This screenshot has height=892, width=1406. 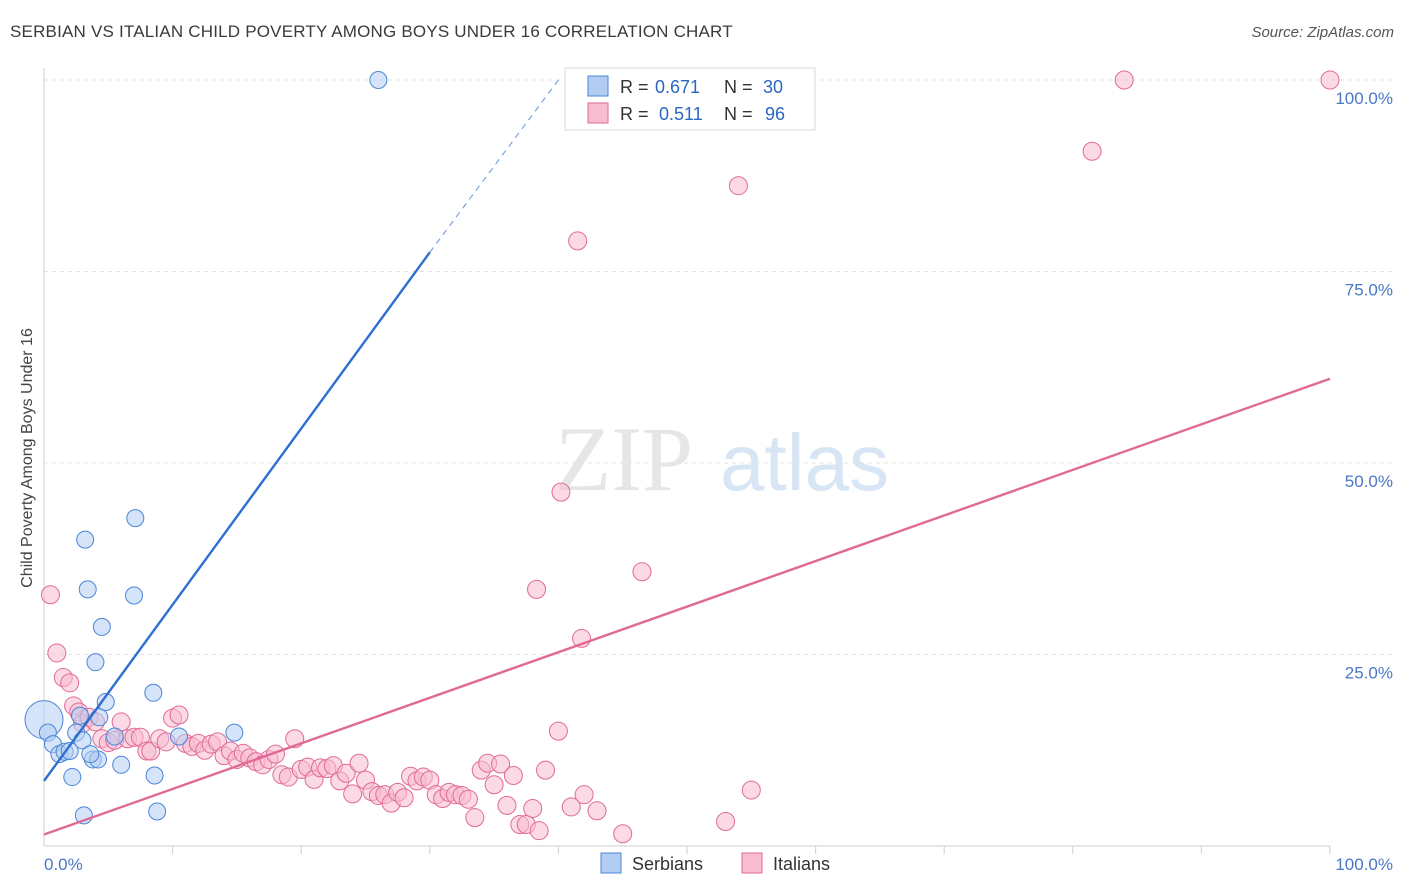 What do you see at coordinates (494, 166) in the screenshot?
I see `serbians-trend-extension` at bounding box center [494, 166].